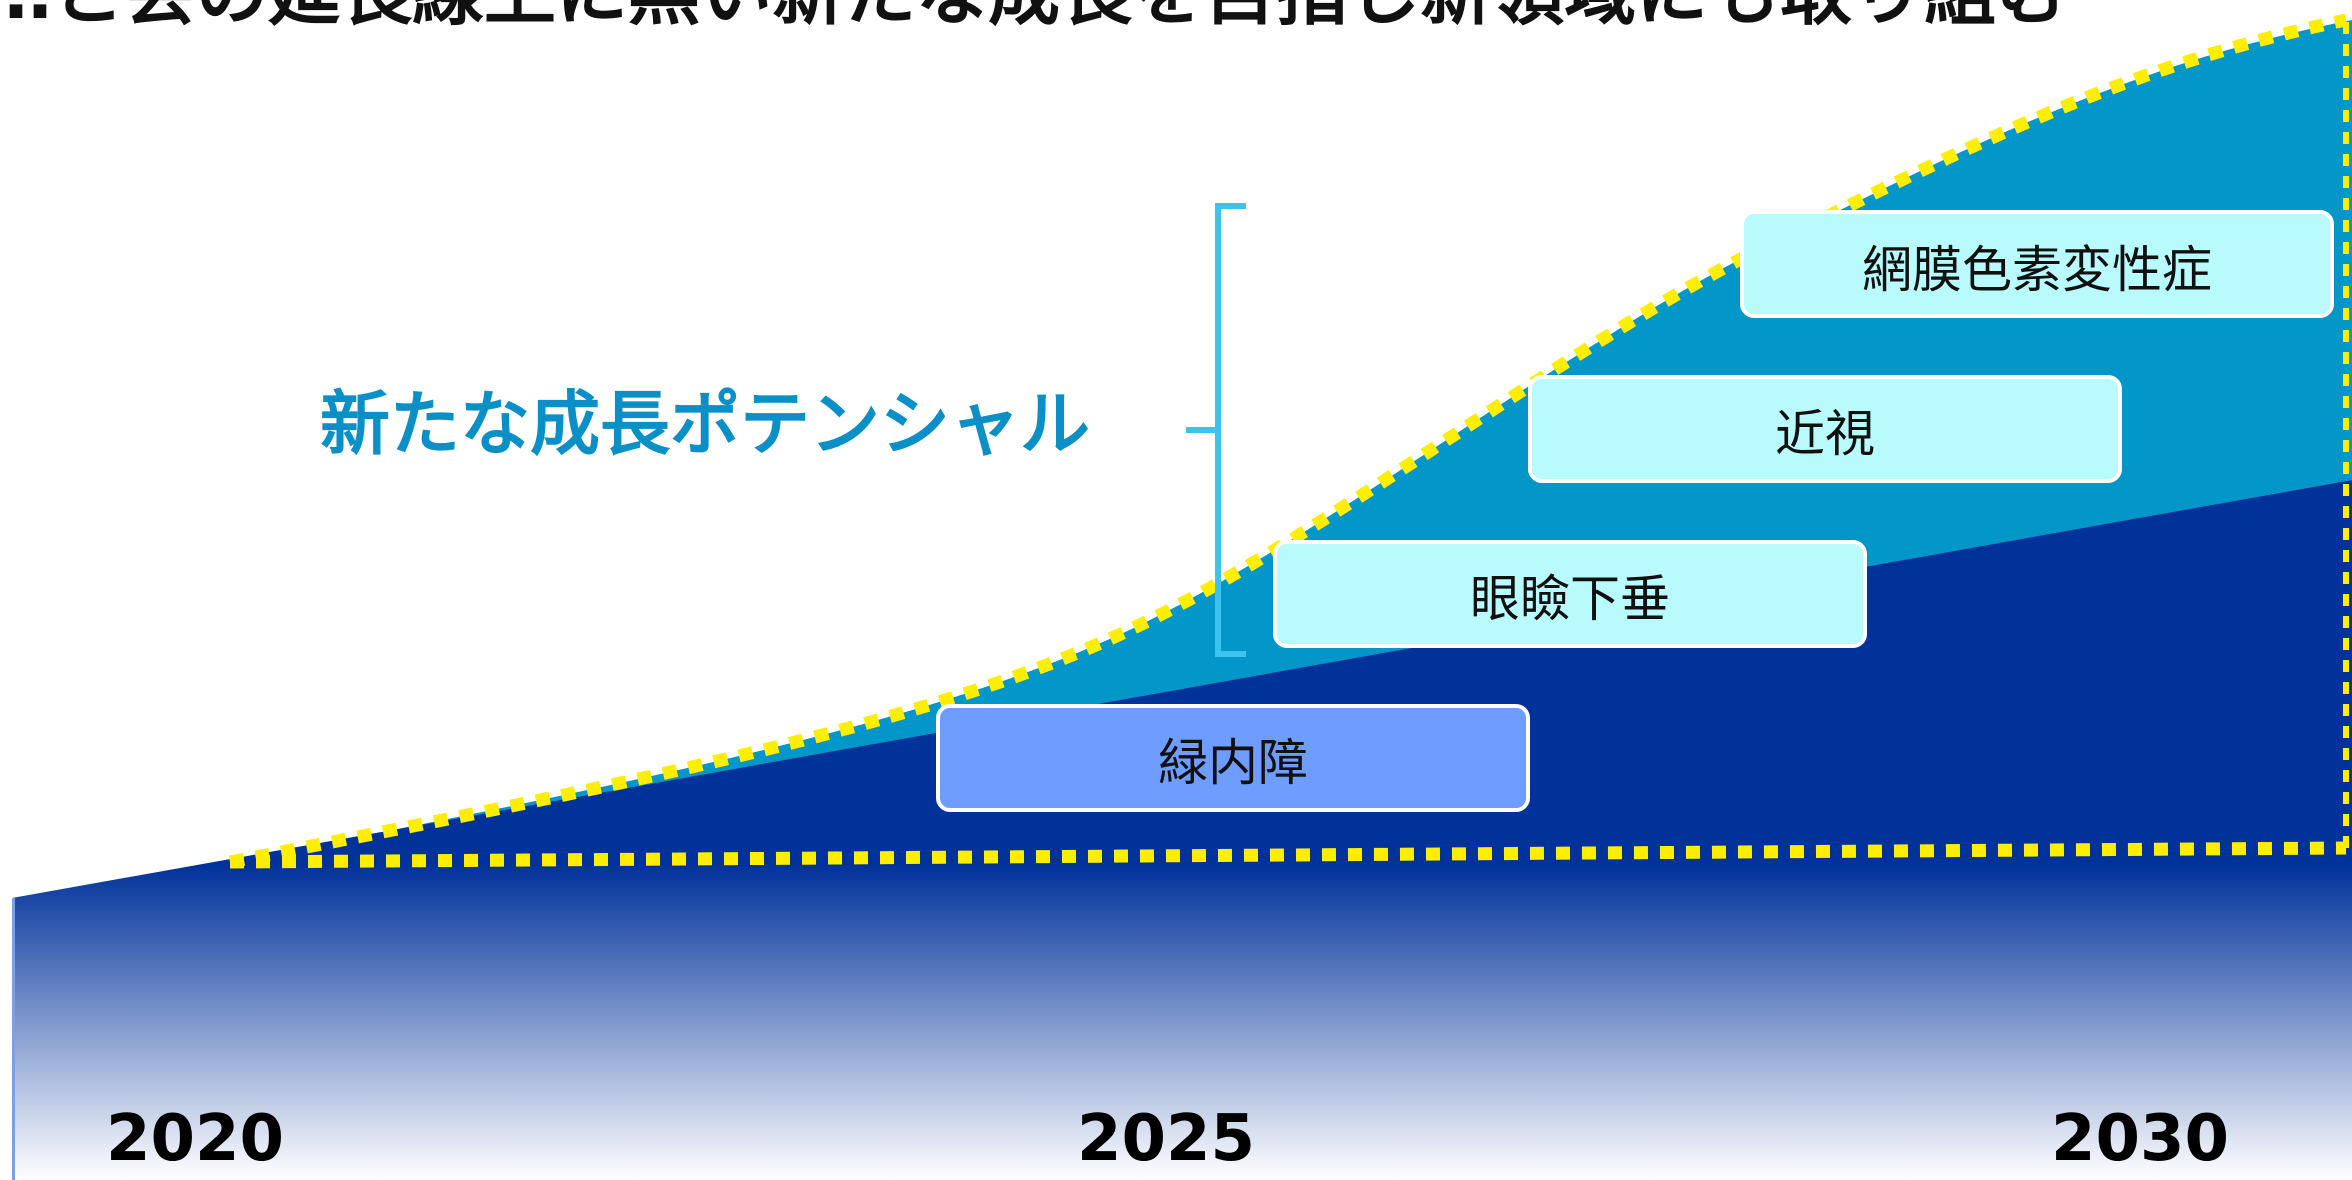 This screenshot has width=2352, height=1180. Describe the element at coordinates (2037, 270) in the screenshot. I see `stage-label: 網膜色素変性症` at that location.